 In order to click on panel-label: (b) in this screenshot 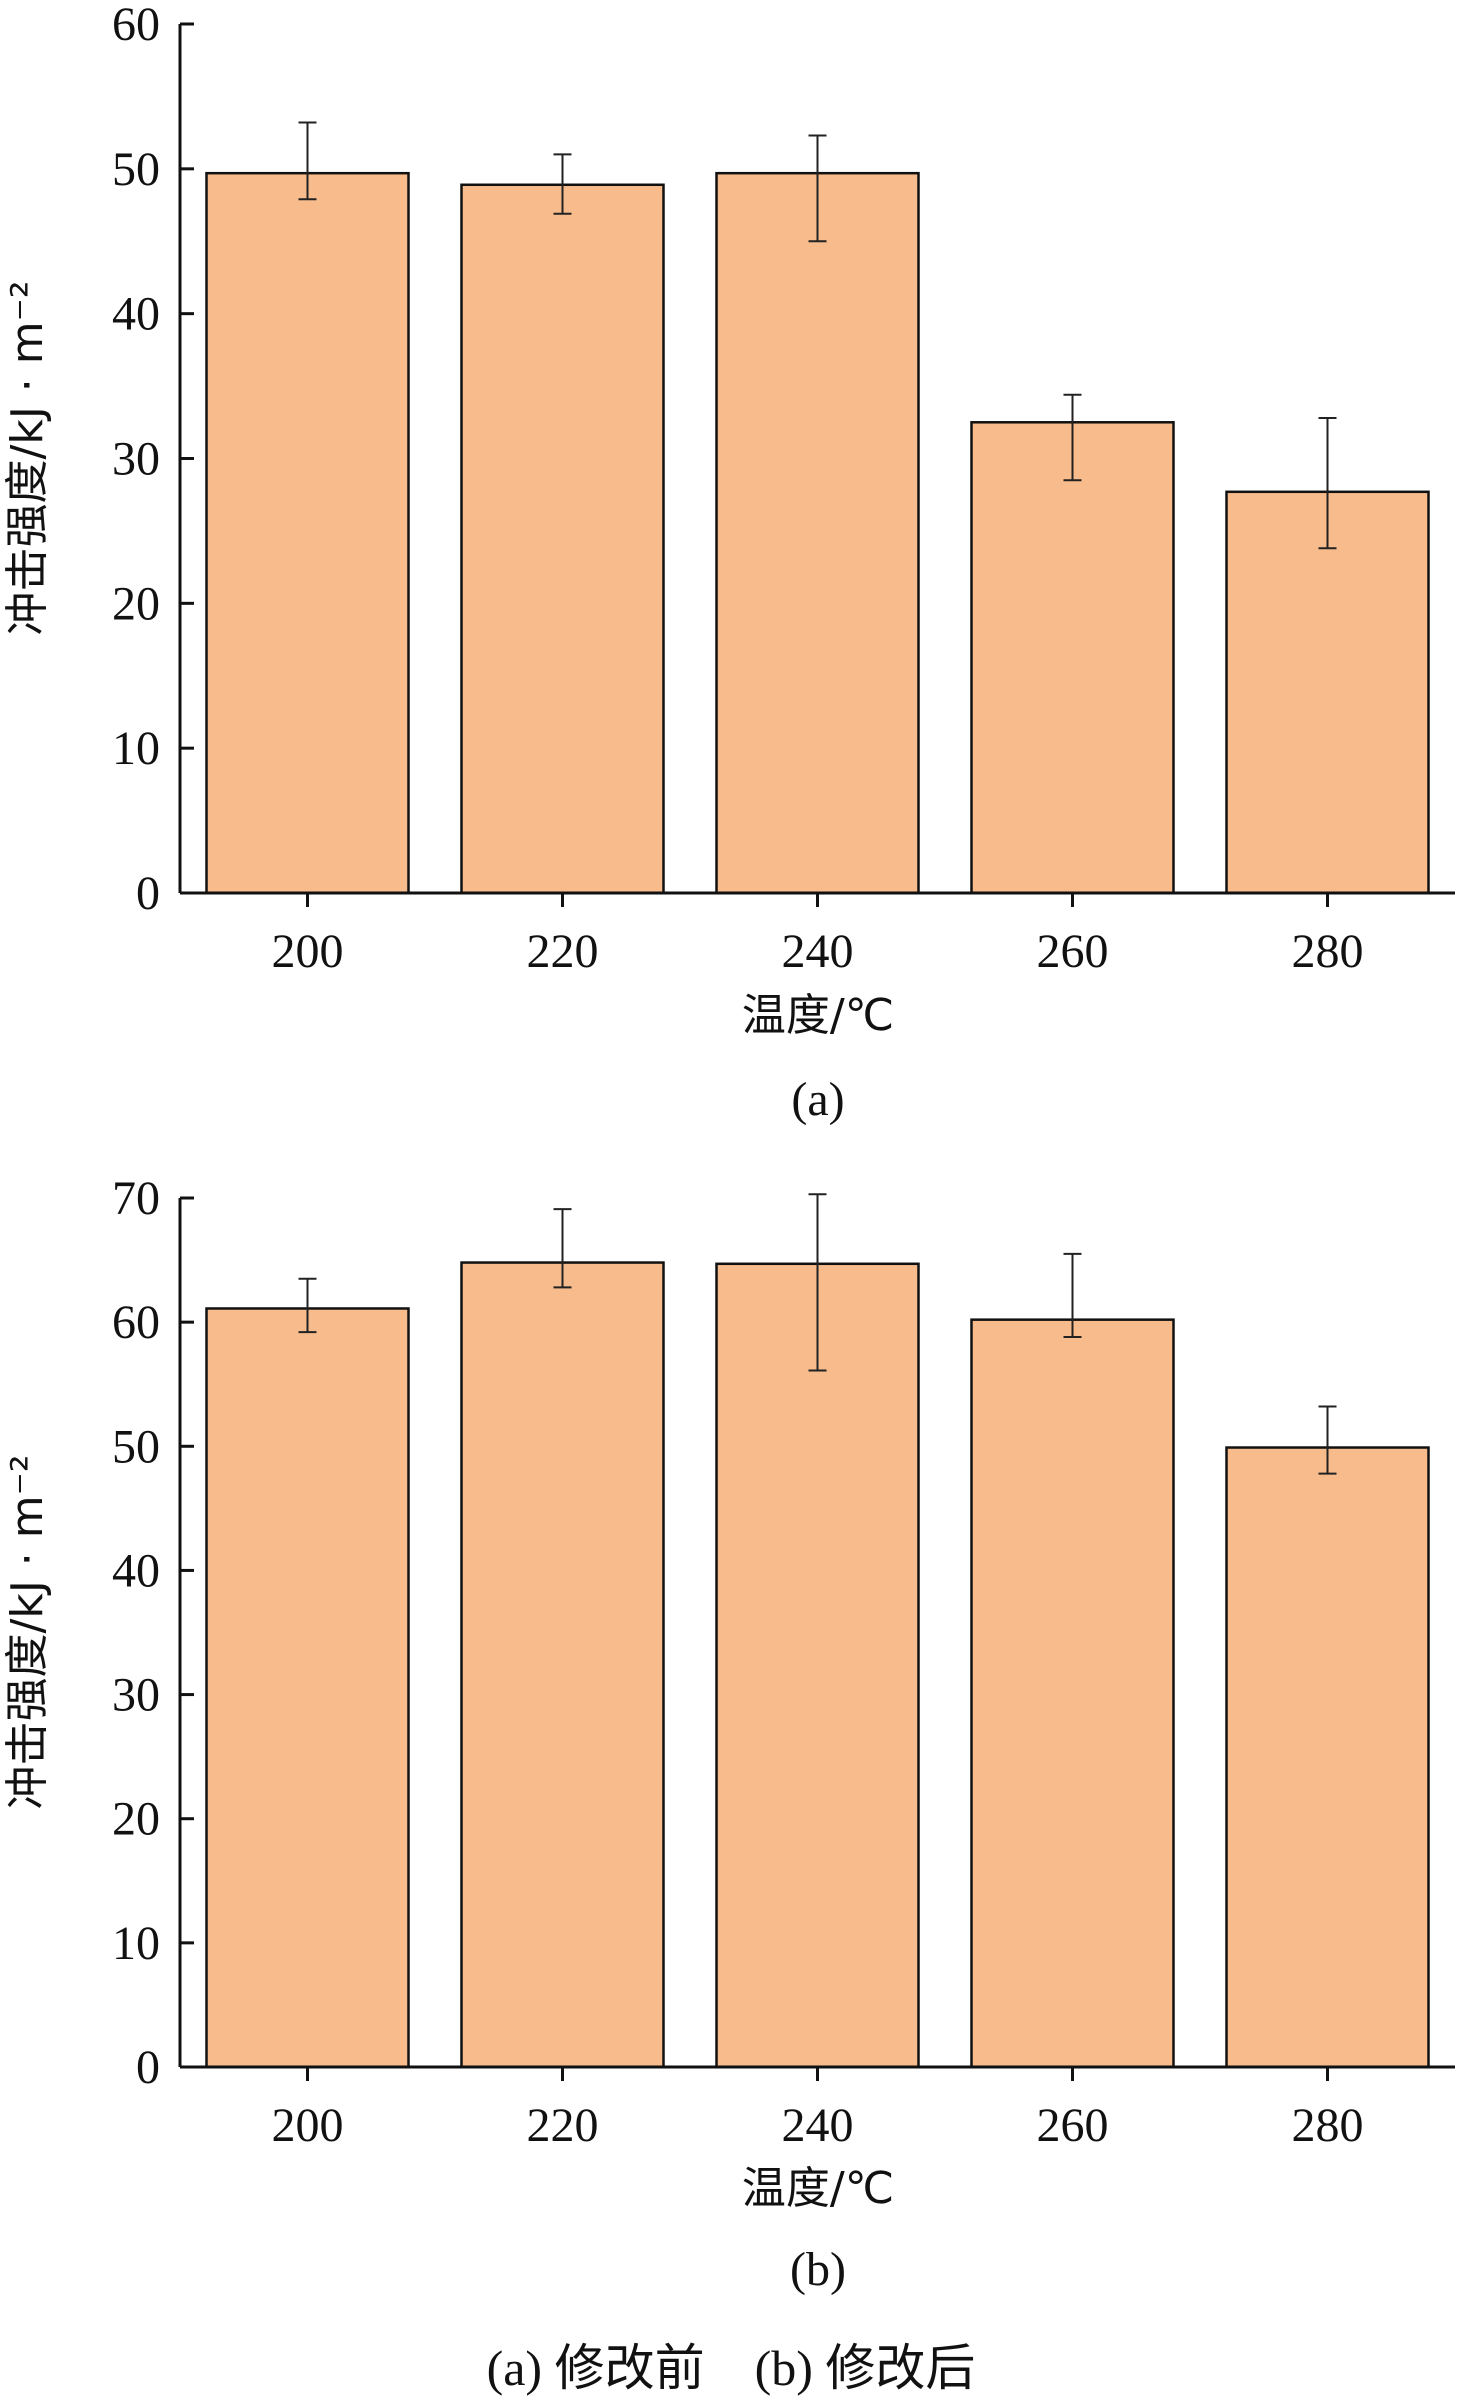, I will do `click(818, 2269)`.